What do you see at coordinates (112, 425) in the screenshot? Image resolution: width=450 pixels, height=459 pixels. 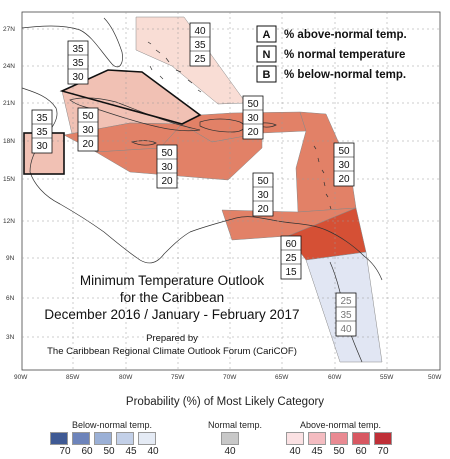 I see `below-normal-label: Below-normal temp.` at bounding box center [112, 425].